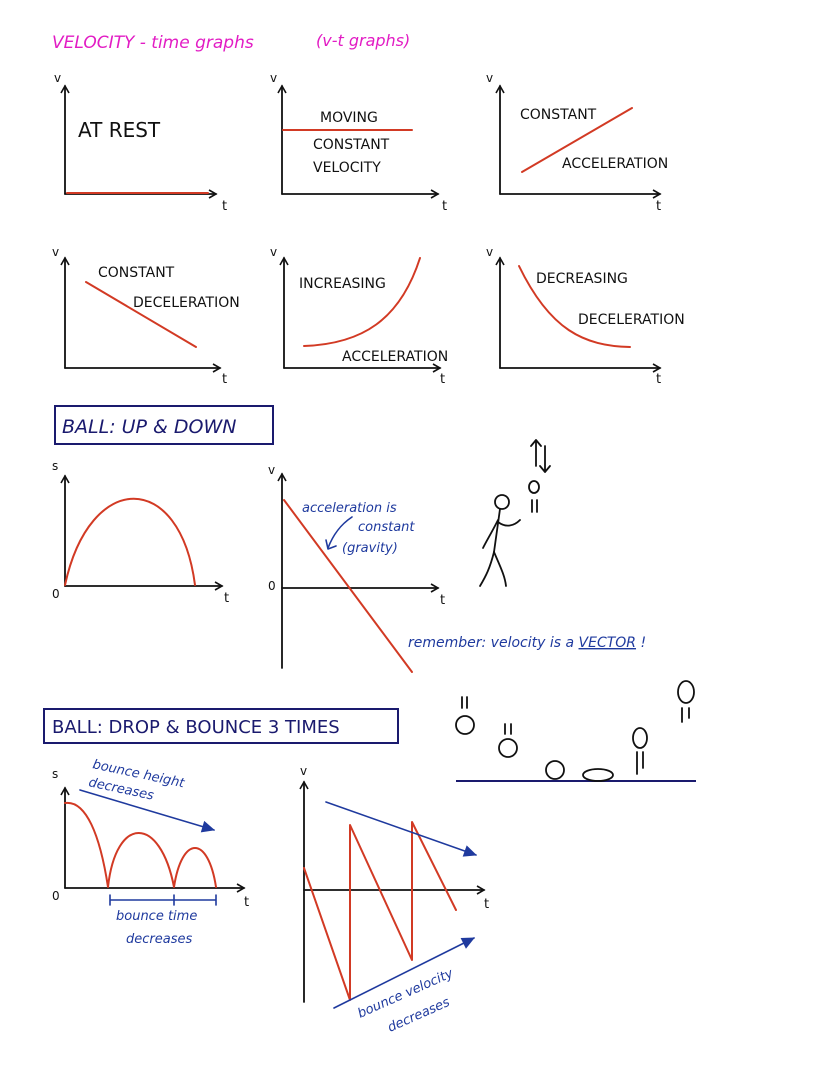  What do you see at coordinates (575, 731) in the screenshot?
I see `bouncing-balls-illustration` at bounding box center [575, 731].